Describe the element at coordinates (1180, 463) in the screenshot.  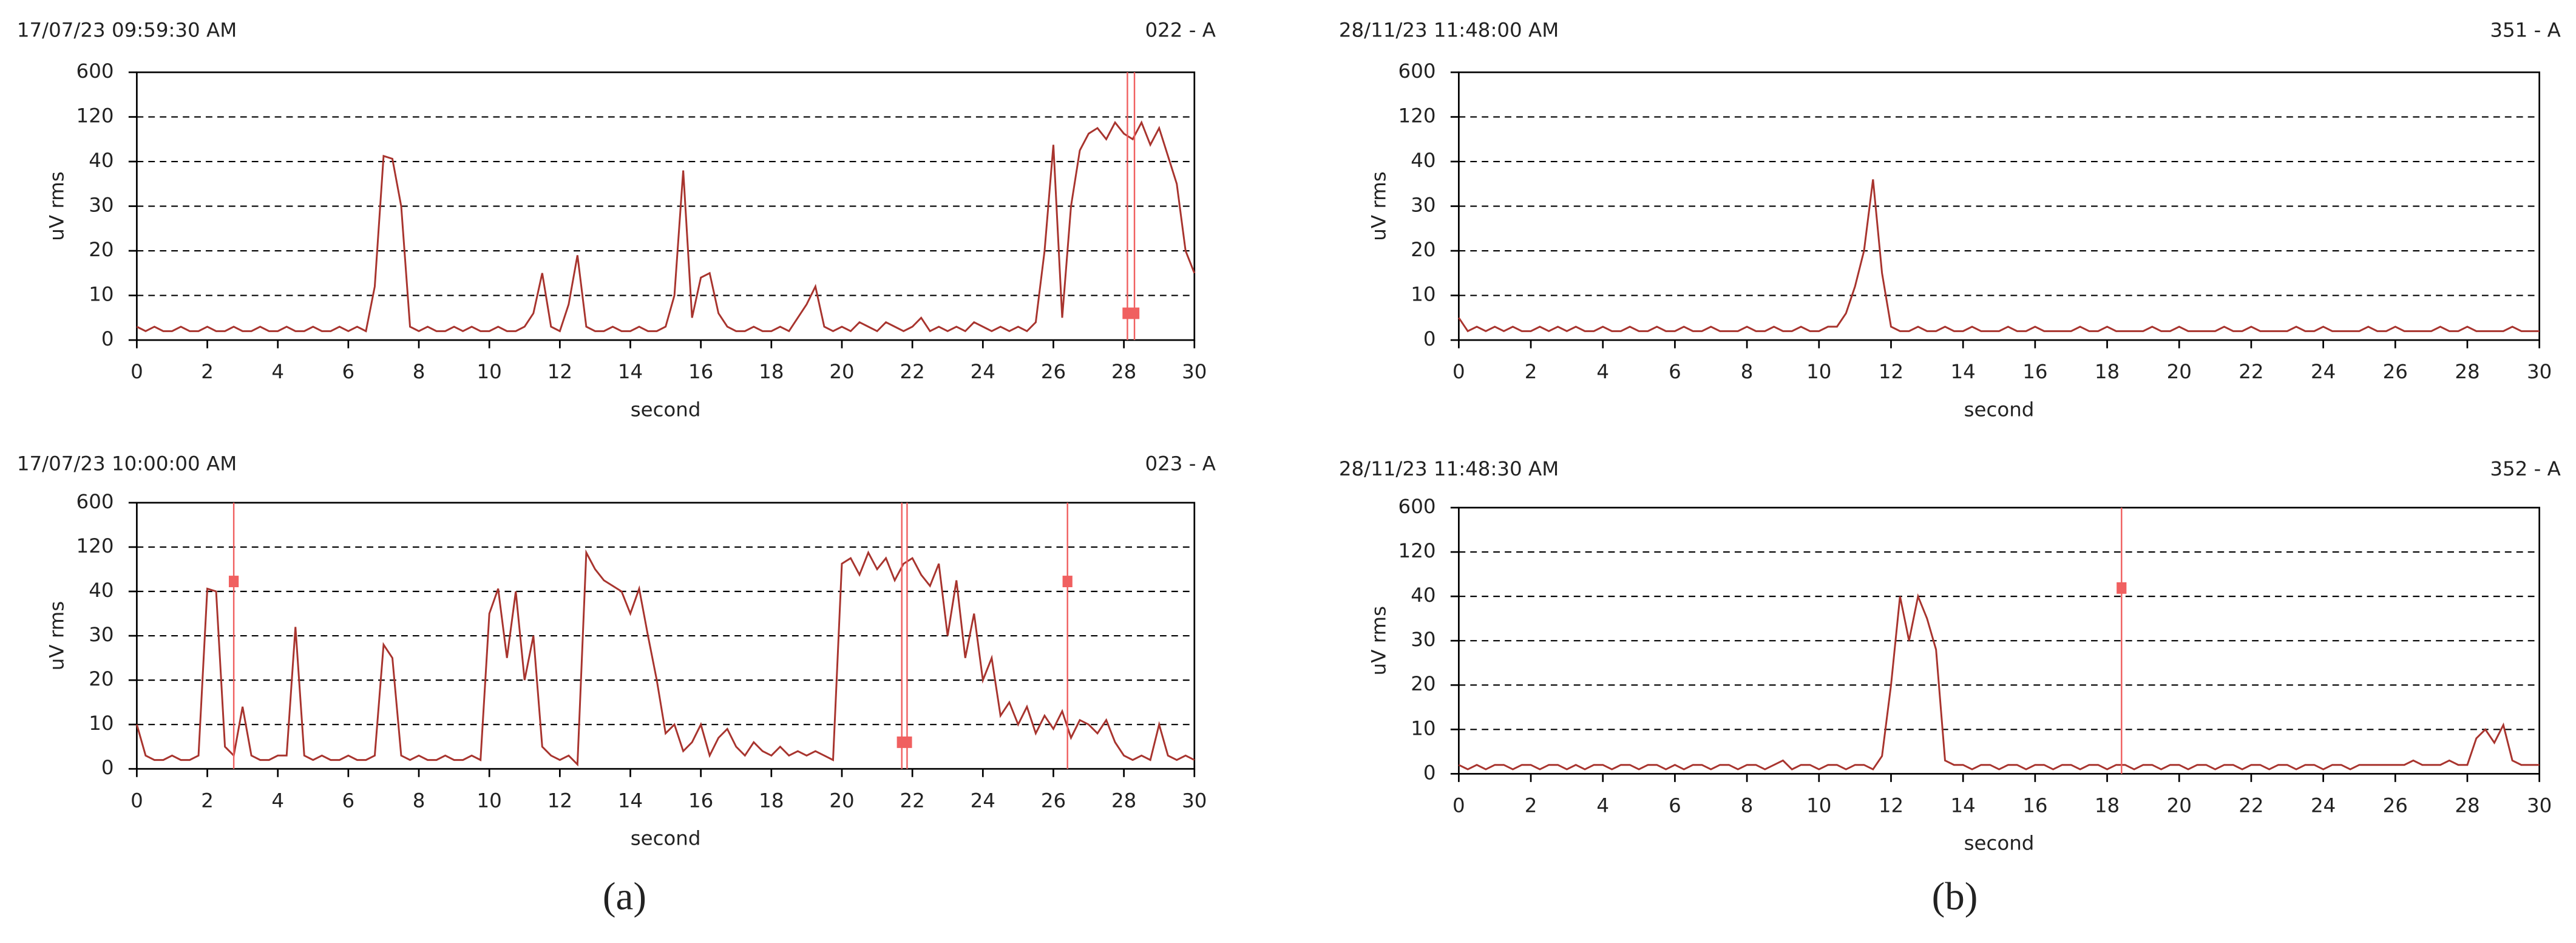
I see `chart-subtitle: 023 - A` at that location.